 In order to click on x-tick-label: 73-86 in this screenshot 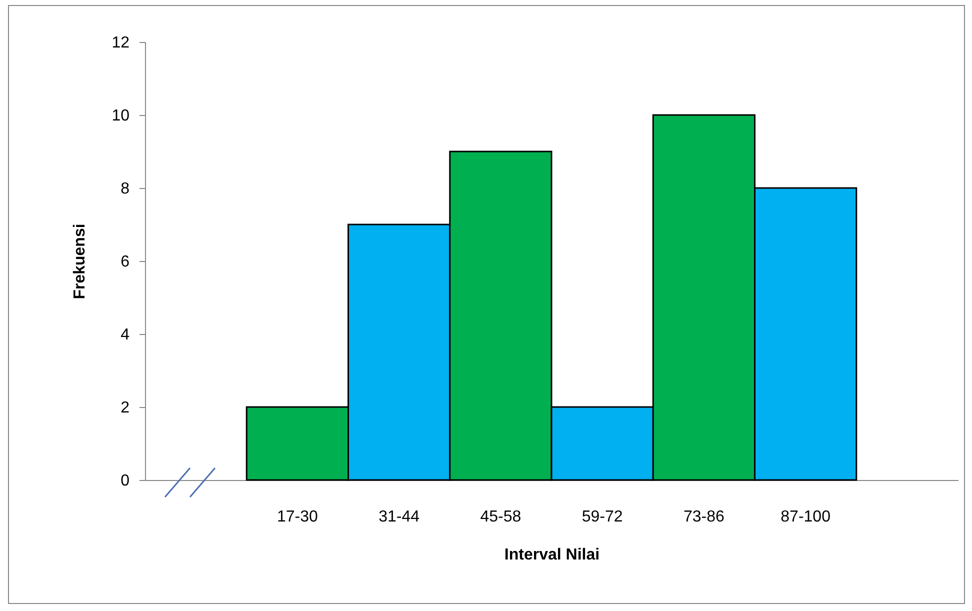, I will do `click(703, 517)`.